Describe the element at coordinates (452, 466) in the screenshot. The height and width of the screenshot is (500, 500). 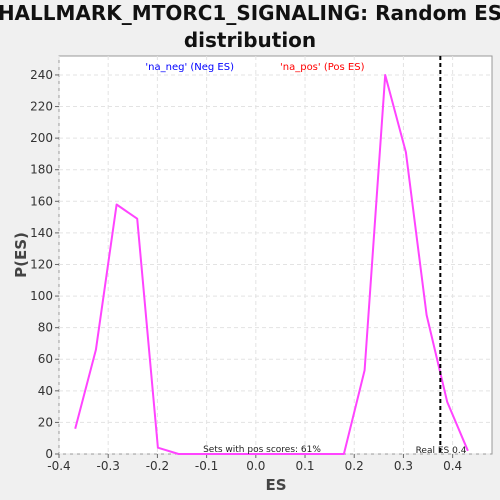
I see `x-tick-label: 0.4` at that location.